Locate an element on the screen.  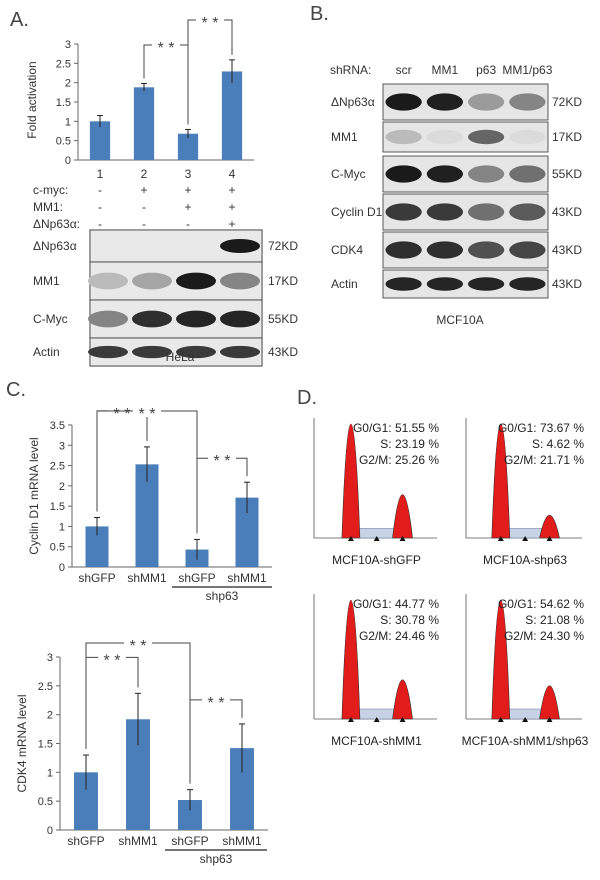
panel-d-hist3-s-phase is located at coordinates (524, 714).